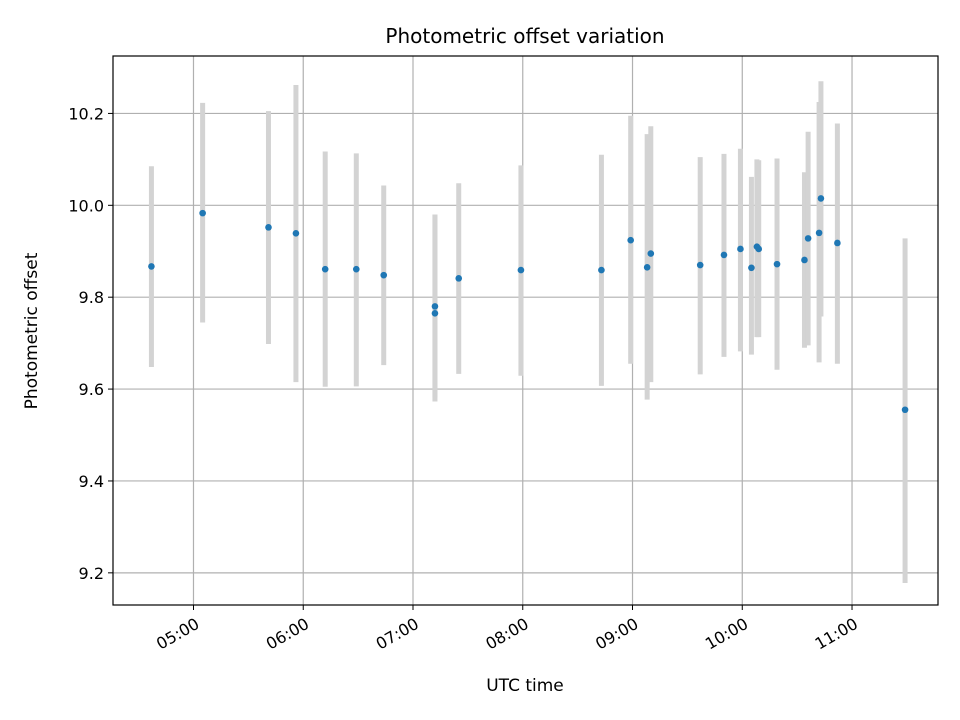 Image resolution: width=960 pixels, height=720 pixels. What do you see at coordinates (86, 205) in the screenshot?
I see `y-tick-label: 10.0` at bounding box center [86, 205].